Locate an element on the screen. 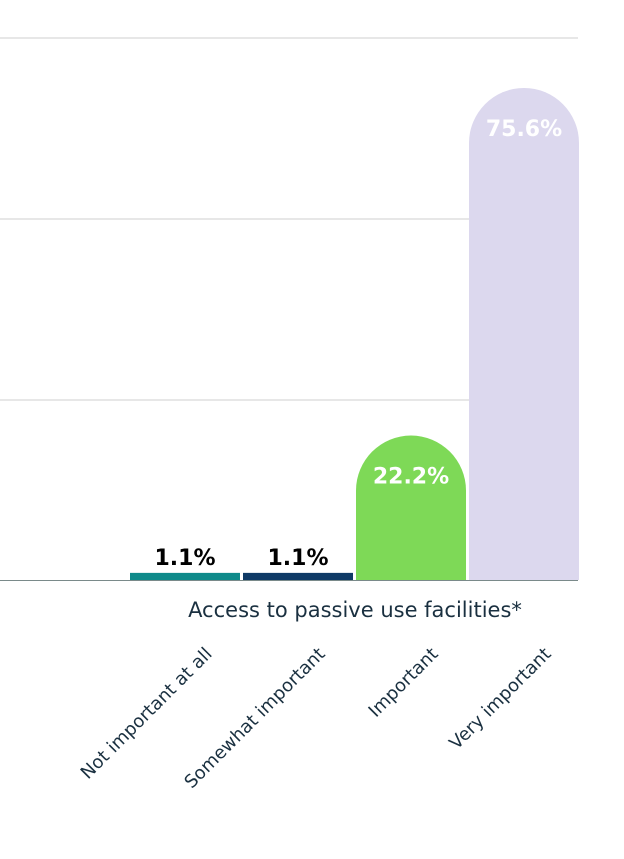 Image resolution: width=624 pixels, height=859 pixels. group-label: Access to passive use facilities* is located at coordinates (355, 610).